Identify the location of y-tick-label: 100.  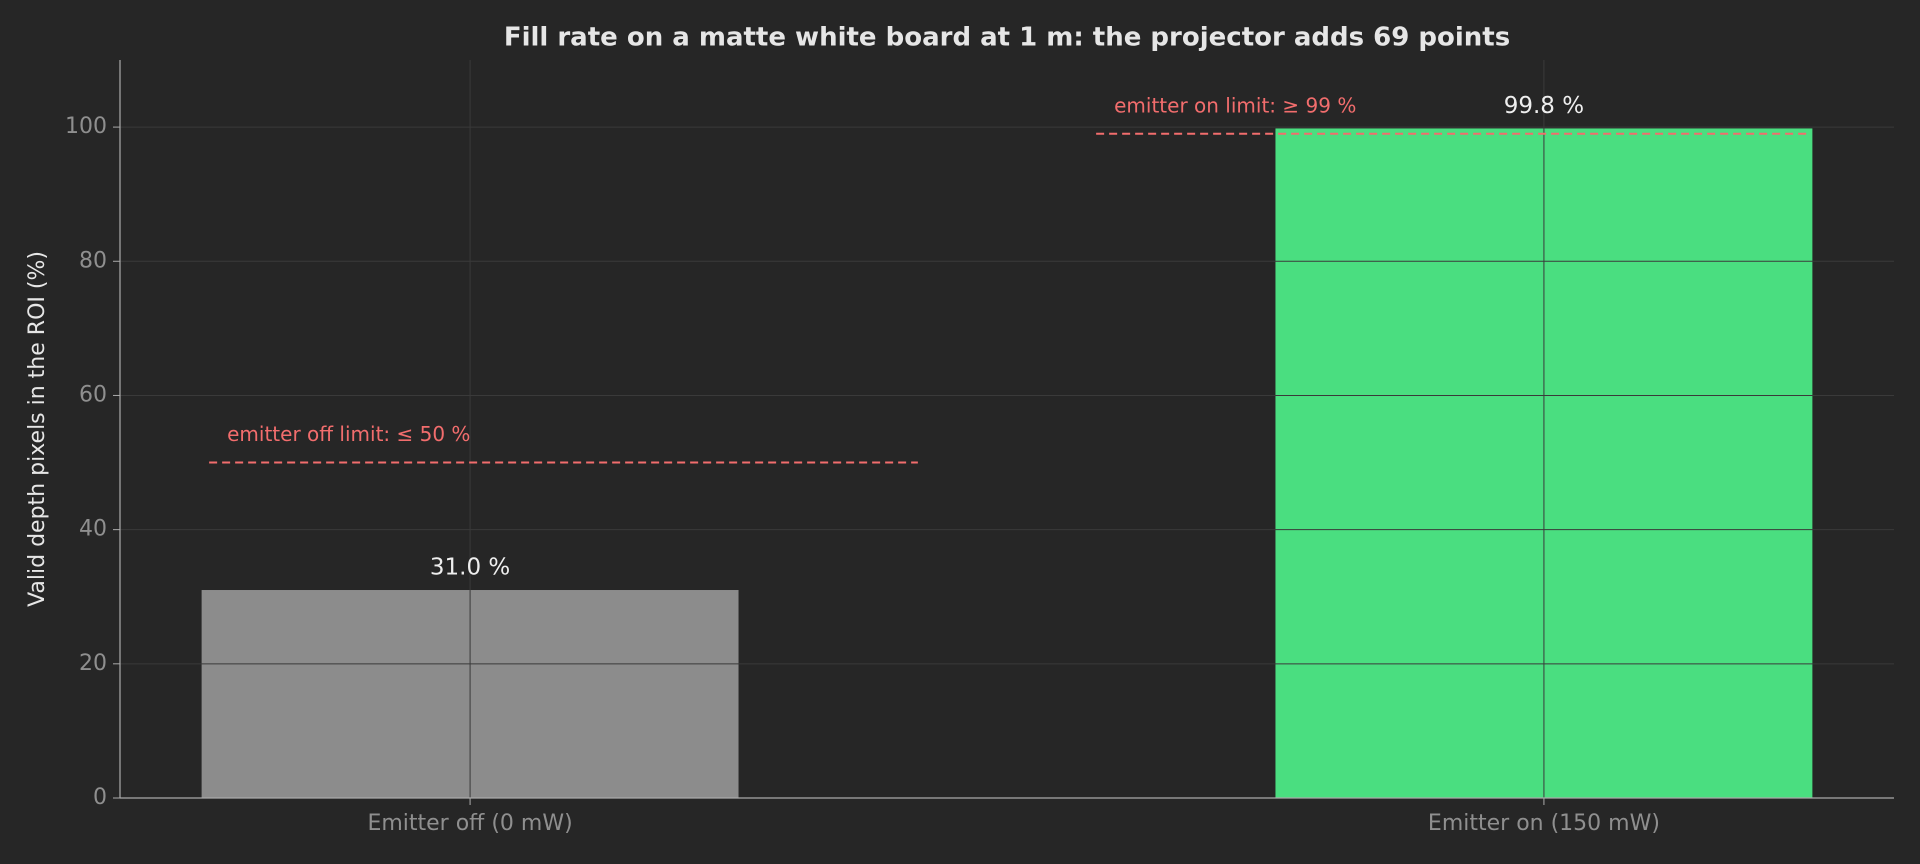
(86, 126).